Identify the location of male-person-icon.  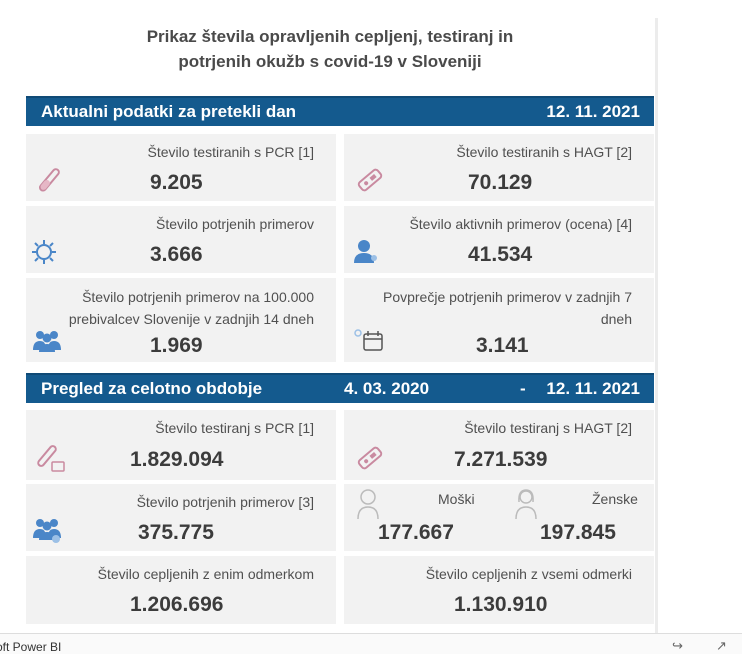
(368, 506).